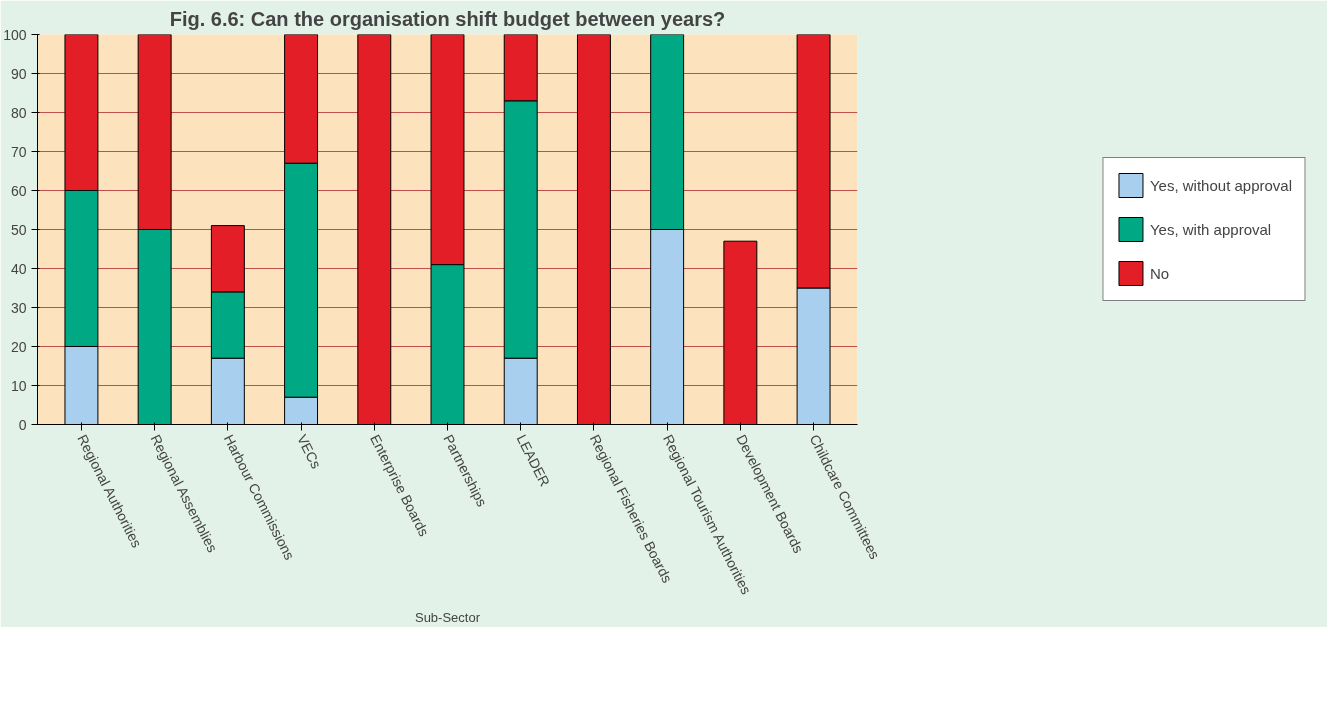 This screenshot has width=1327, height=727. Describe the element at coordinates (15, 34) in the screenshot. I see `y-tick-label: 100` at that location.